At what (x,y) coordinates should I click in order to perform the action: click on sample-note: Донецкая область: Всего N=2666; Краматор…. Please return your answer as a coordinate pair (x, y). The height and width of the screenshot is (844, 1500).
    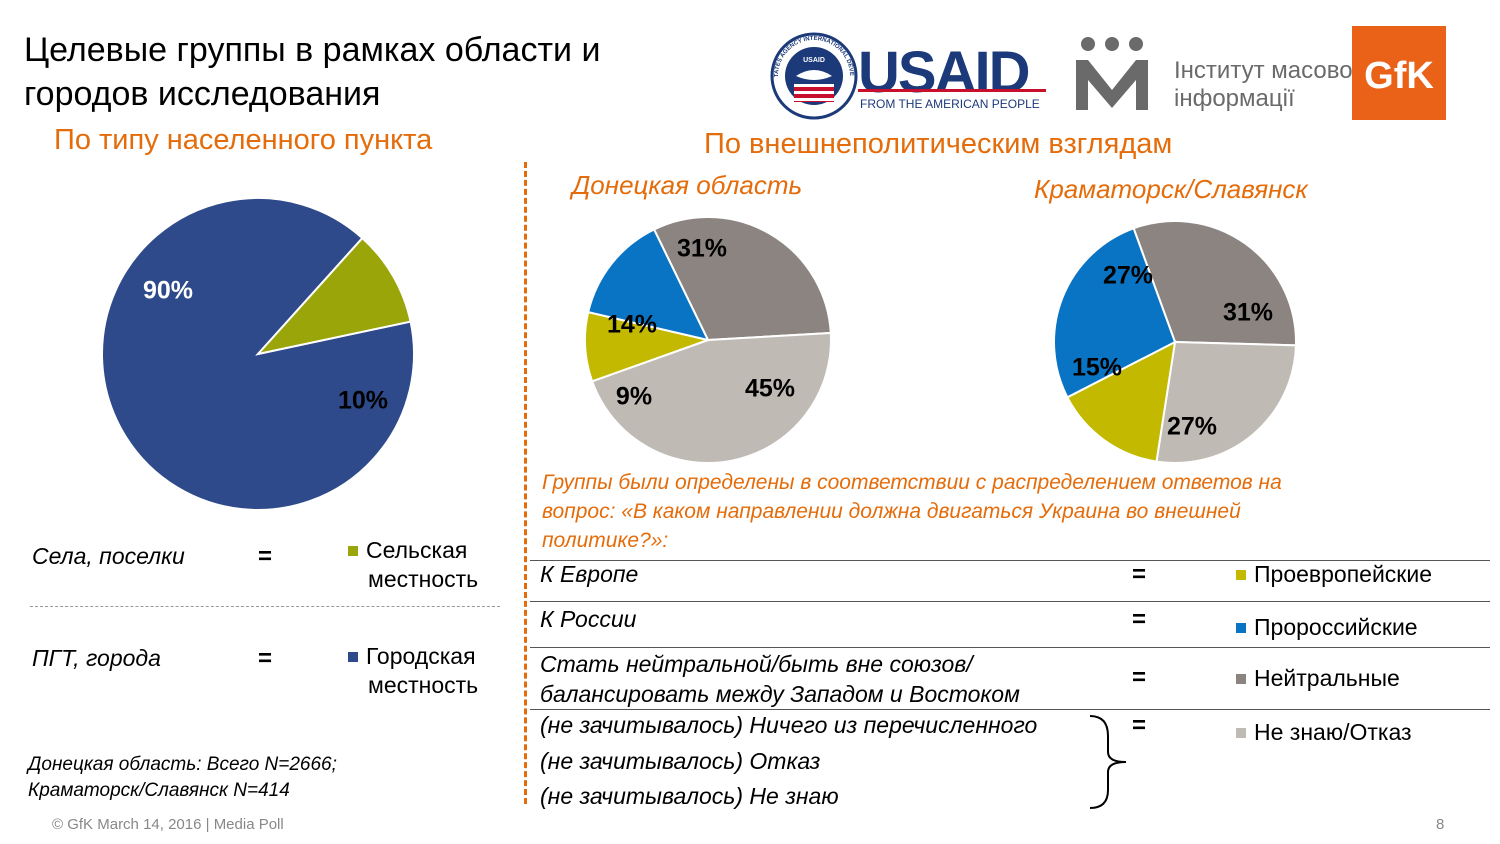
    Looking at the image, I should click on (182, 778).